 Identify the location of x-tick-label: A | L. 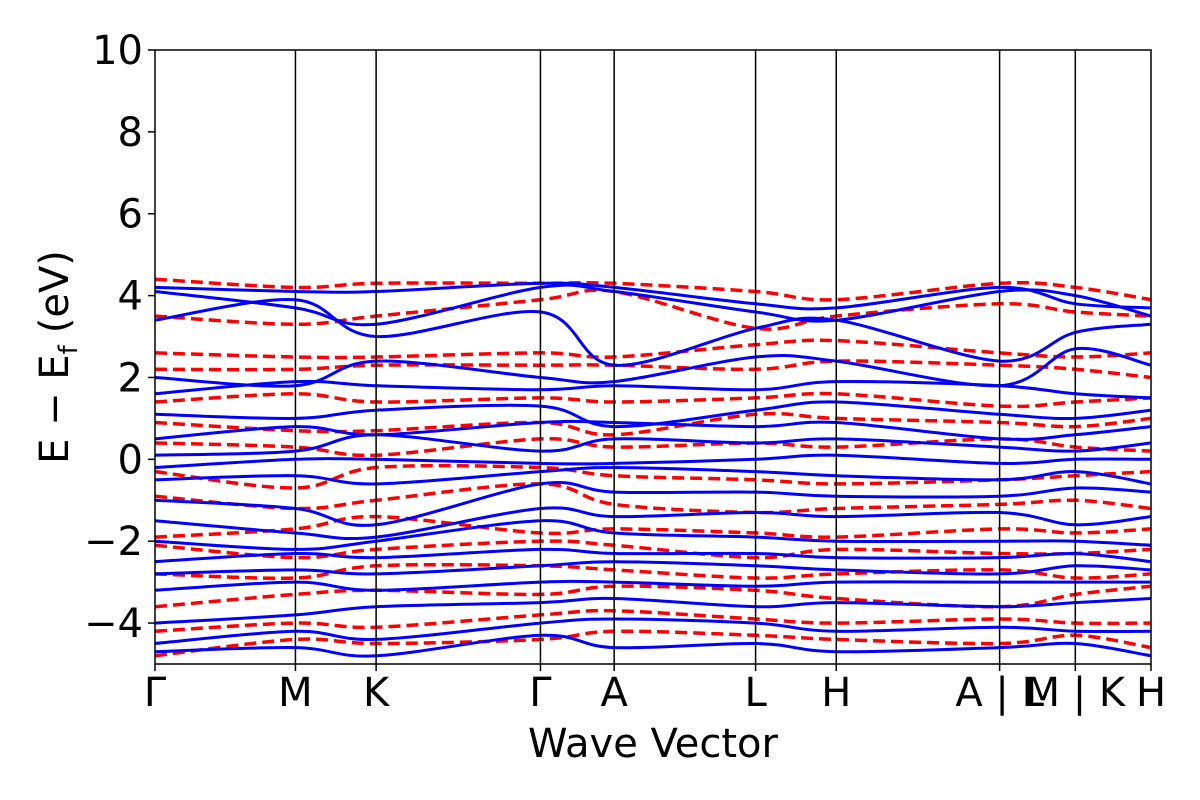
(999, 693).